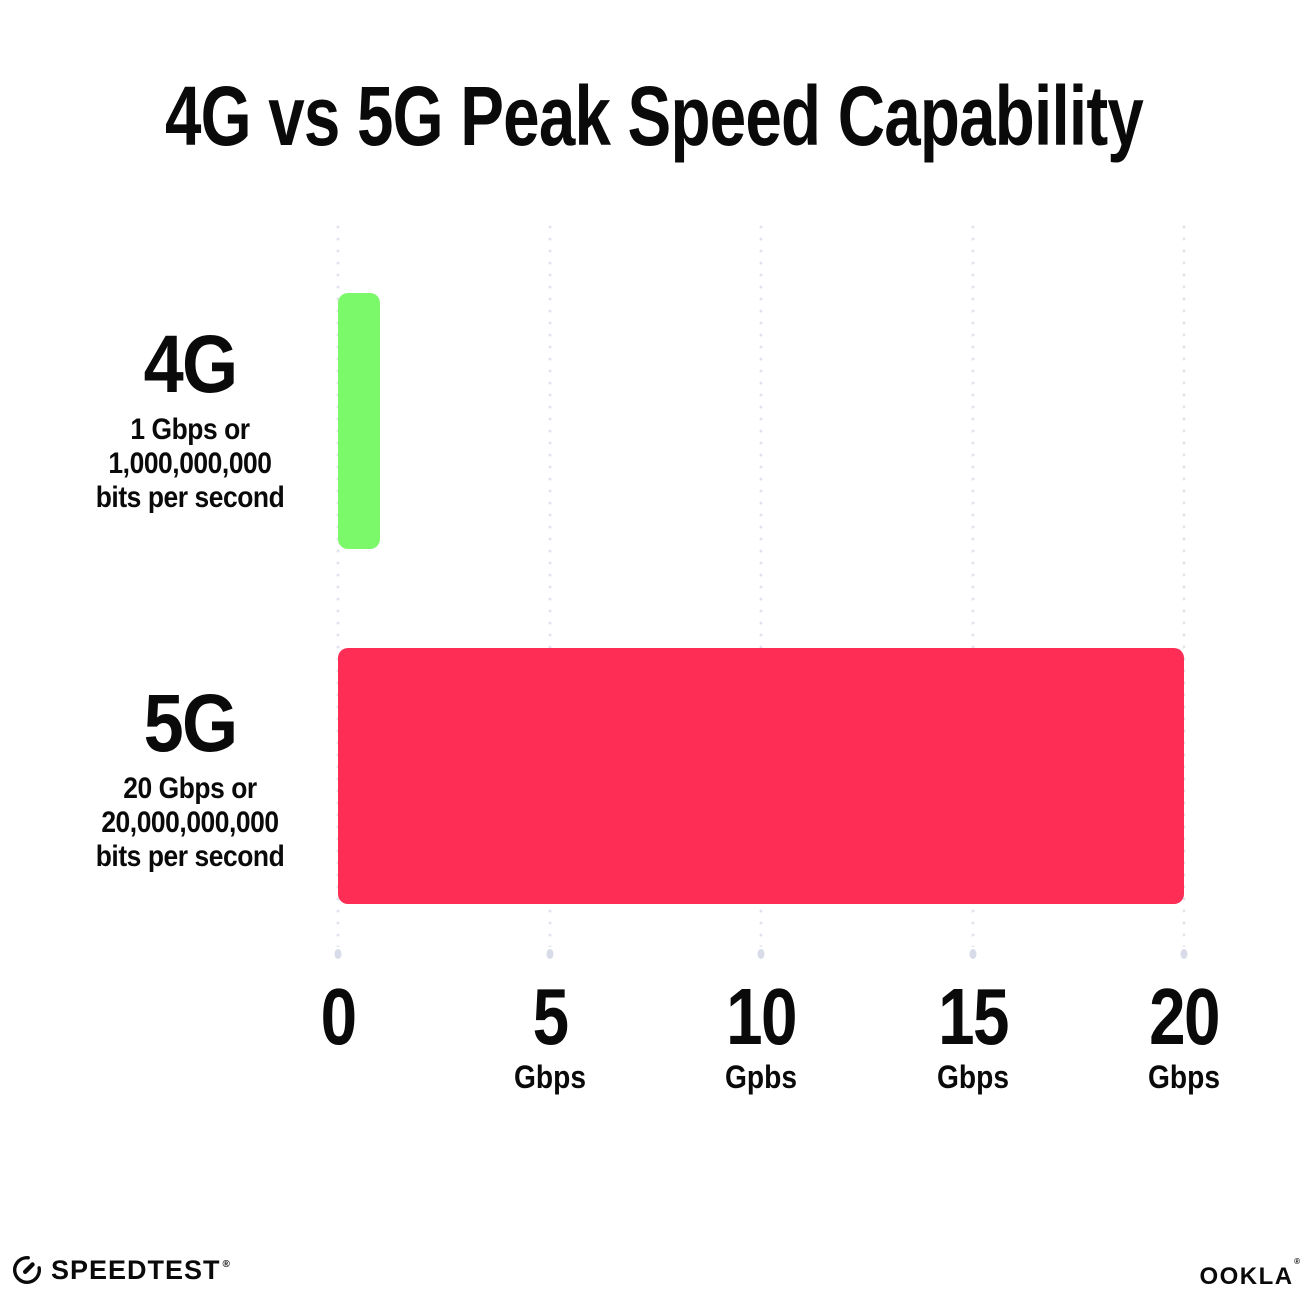 This screenshot has width=1308, height=1315. What do you see at coordinates (550, 1016) in the screenshot?
I see `x-tick-value: 5` at bounding box center [550, 1016].